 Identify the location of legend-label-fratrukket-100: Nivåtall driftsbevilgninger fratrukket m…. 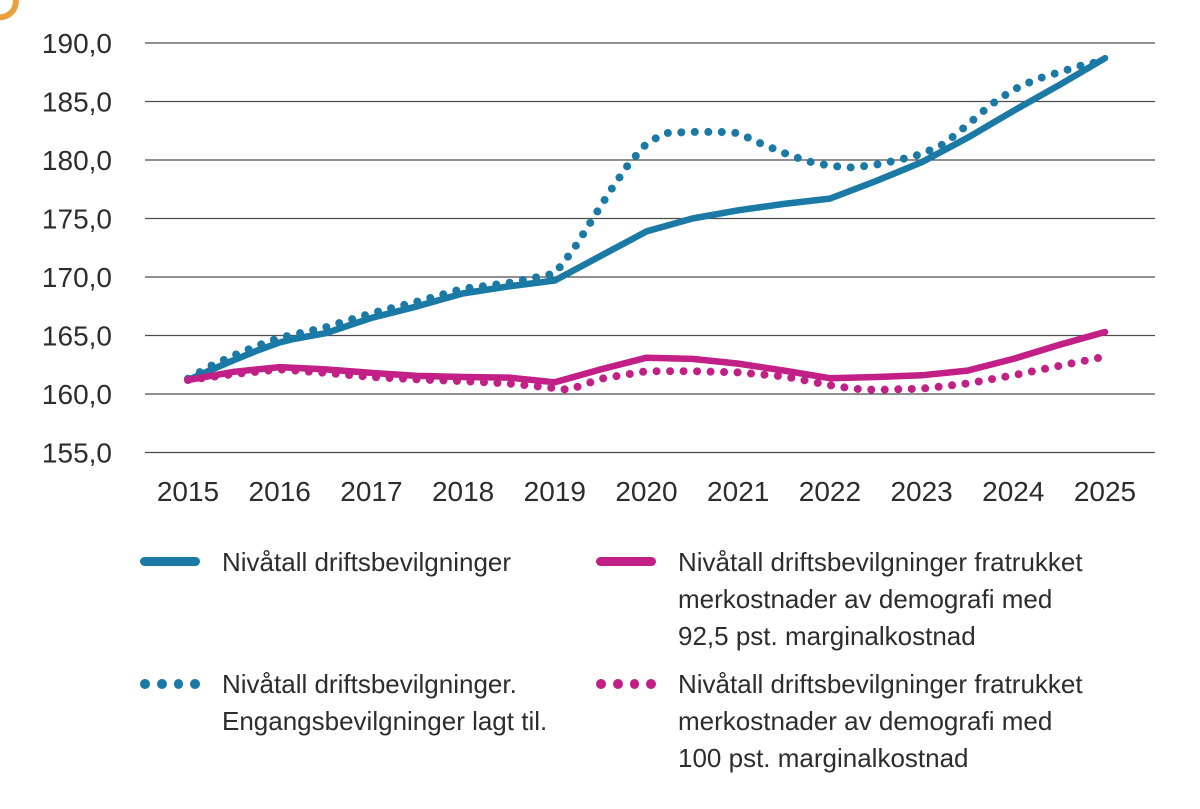
(880, 721).